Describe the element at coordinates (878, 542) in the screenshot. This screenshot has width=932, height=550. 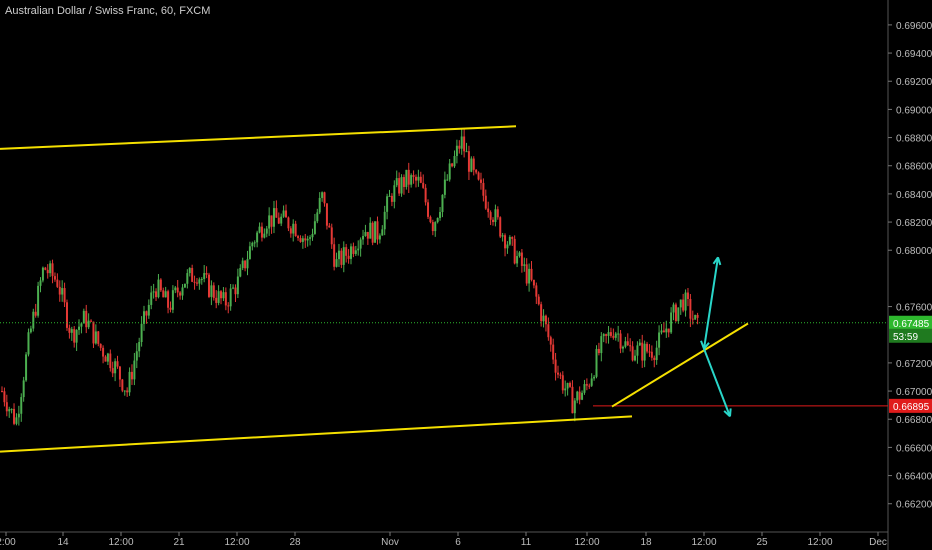
I see `x-tick-label: Dec` at that location.